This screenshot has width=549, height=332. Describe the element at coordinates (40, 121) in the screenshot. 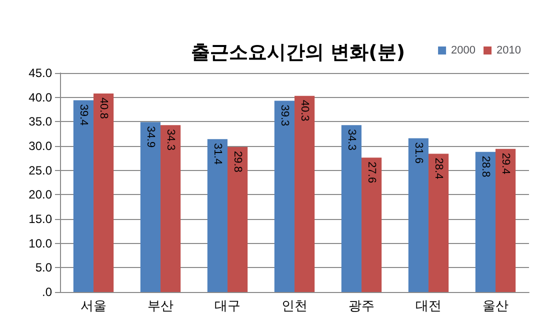

I see `y-tick-label: 35.0` at that location.